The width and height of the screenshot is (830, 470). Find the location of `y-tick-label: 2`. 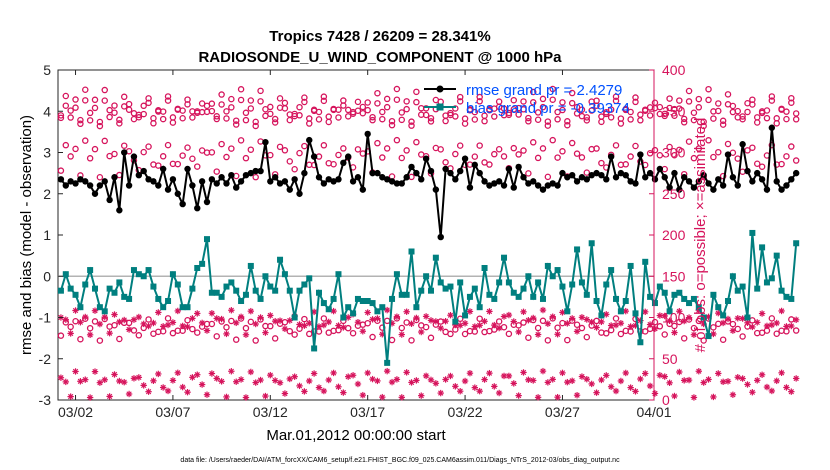

y-tick-label: 2 is located at coordinates (47, 194).